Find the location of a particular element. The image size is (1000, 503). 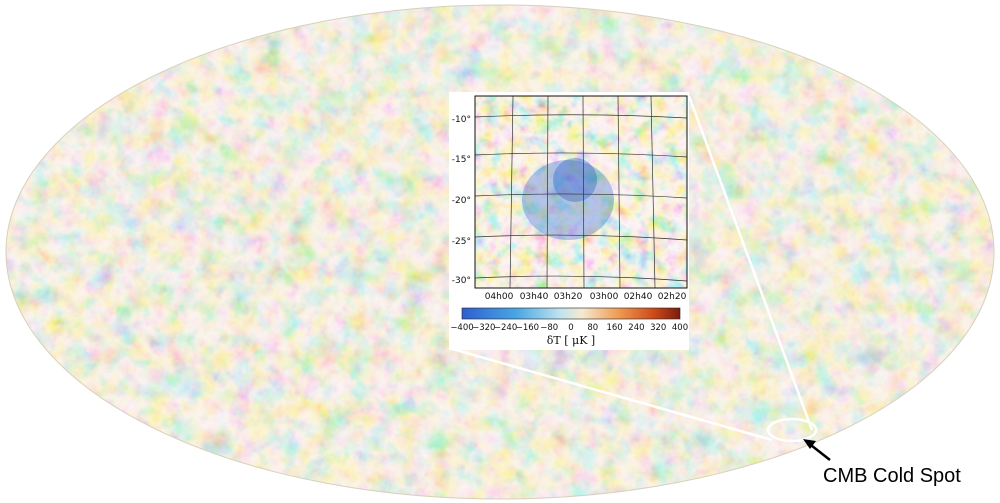

cold-spot-label: CMB Cold Spot is located at coordinates (892, 476).